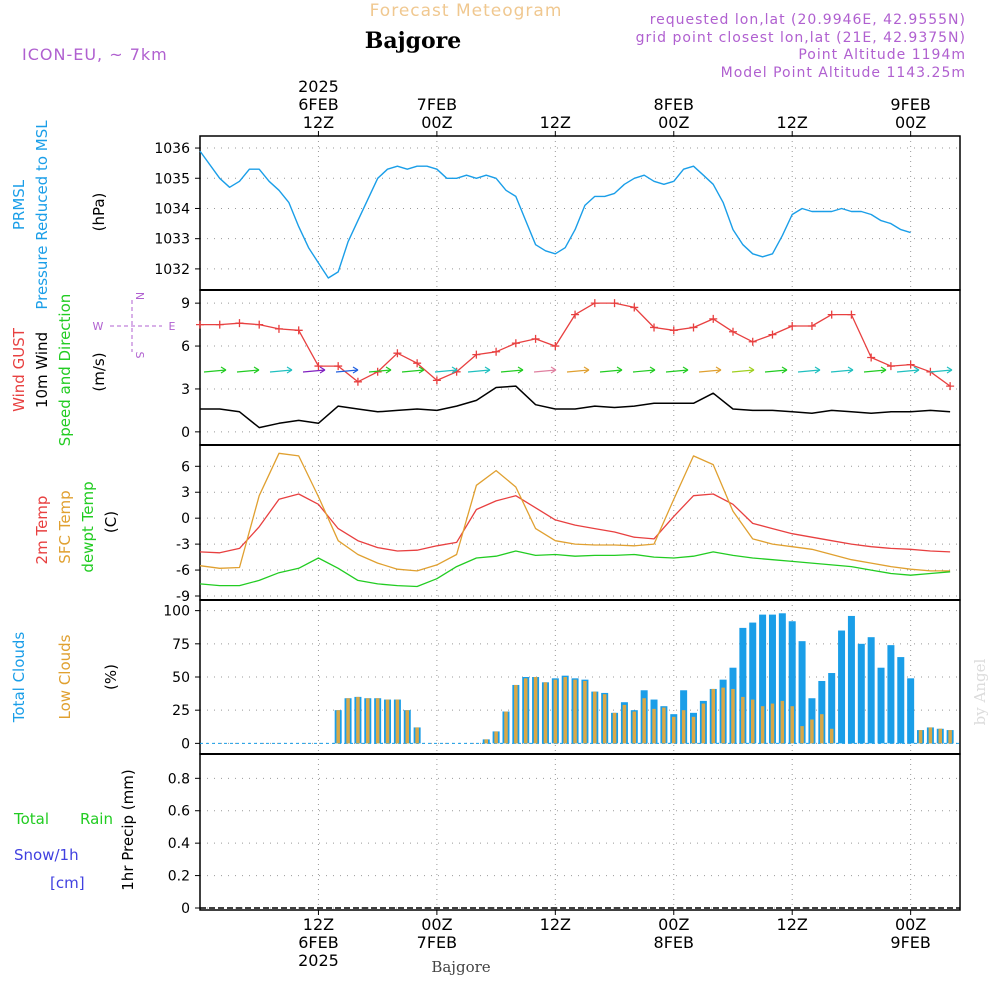  Describe the element at coordinates (179, 779) in the screenshot. I see `y-tick-label: 0.8` at that location.